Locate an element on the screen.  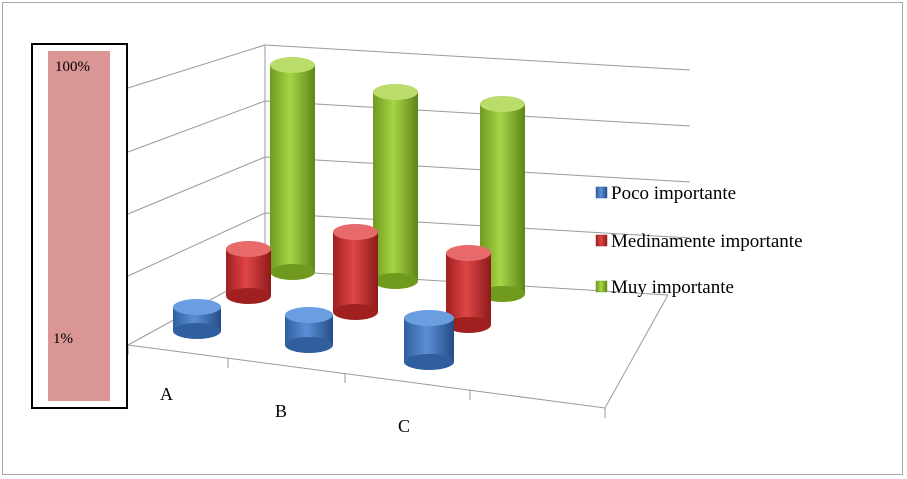
bar-medinamente-importante-C is located at coordinates (468, 289).